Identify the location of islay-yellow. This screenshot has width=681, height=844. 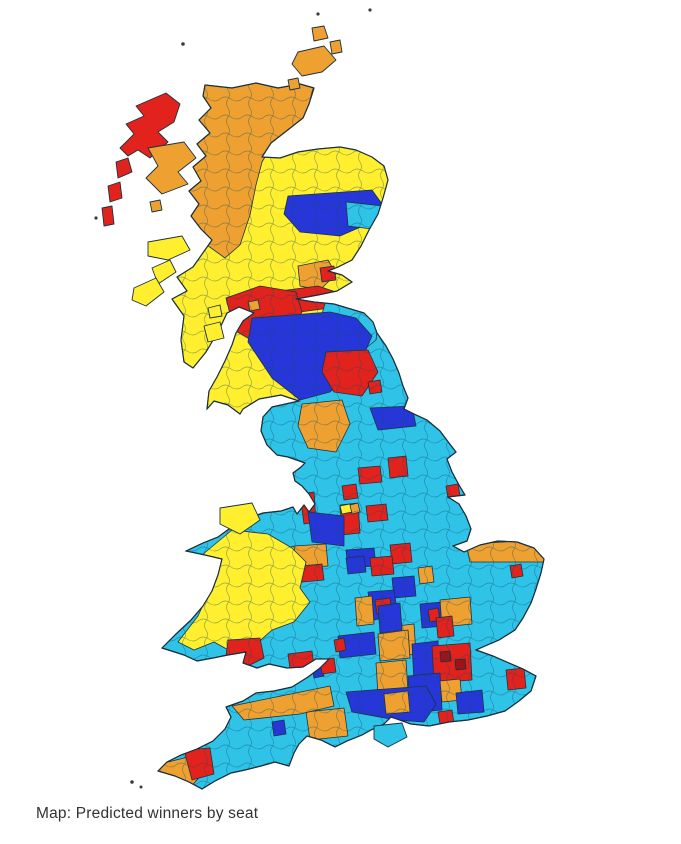
(148, 292).